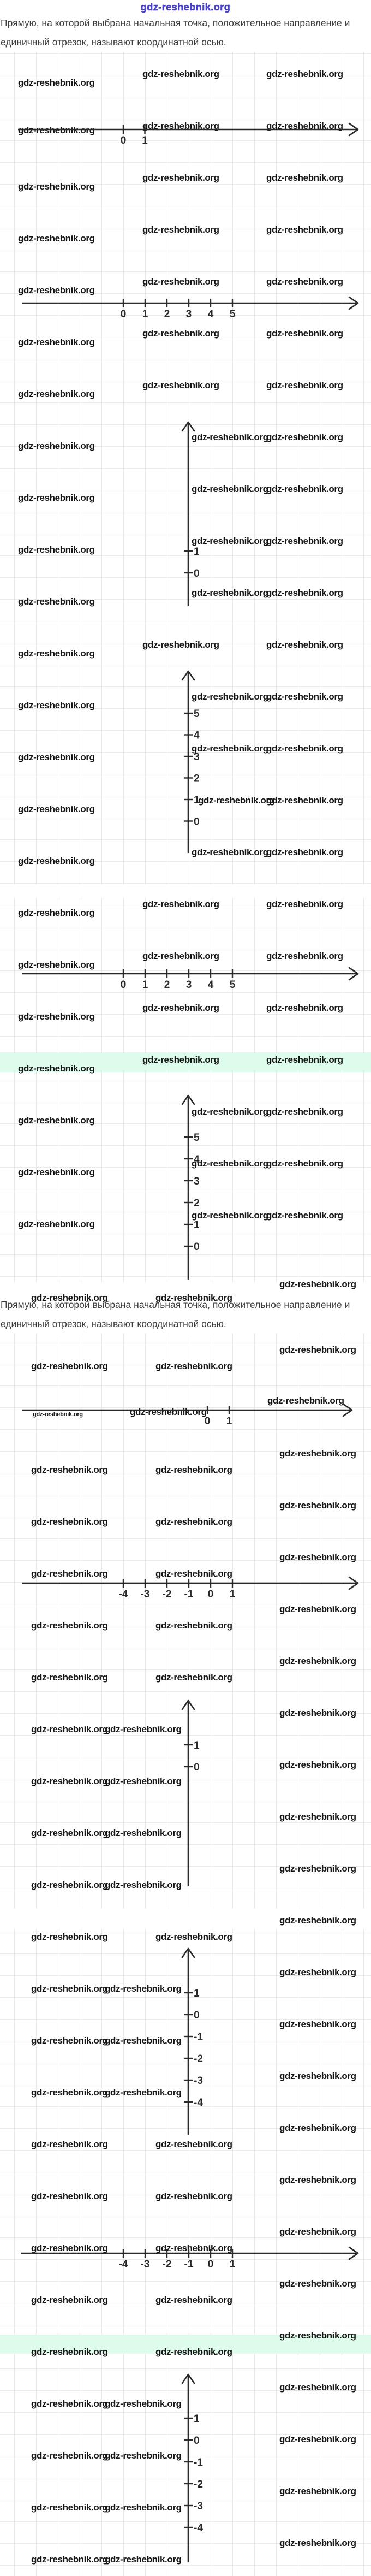 This screenshot has height=2576, width=371. I want to click on tick-label: -2, so click(167, 2264).